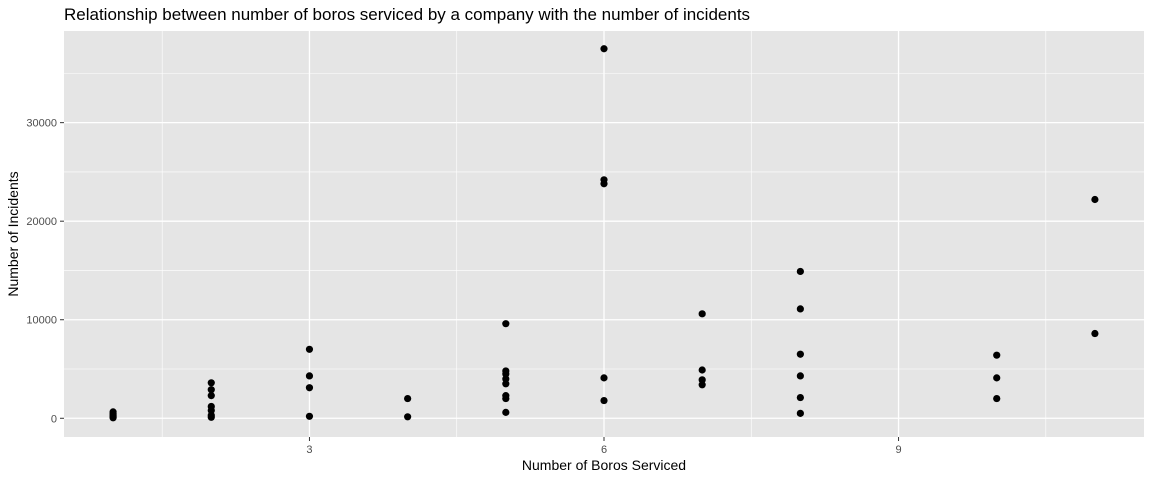 This screenshot has height=480, width=1152. I want to click on x-axis-ticks: 3 6 9, so click(604, 446).